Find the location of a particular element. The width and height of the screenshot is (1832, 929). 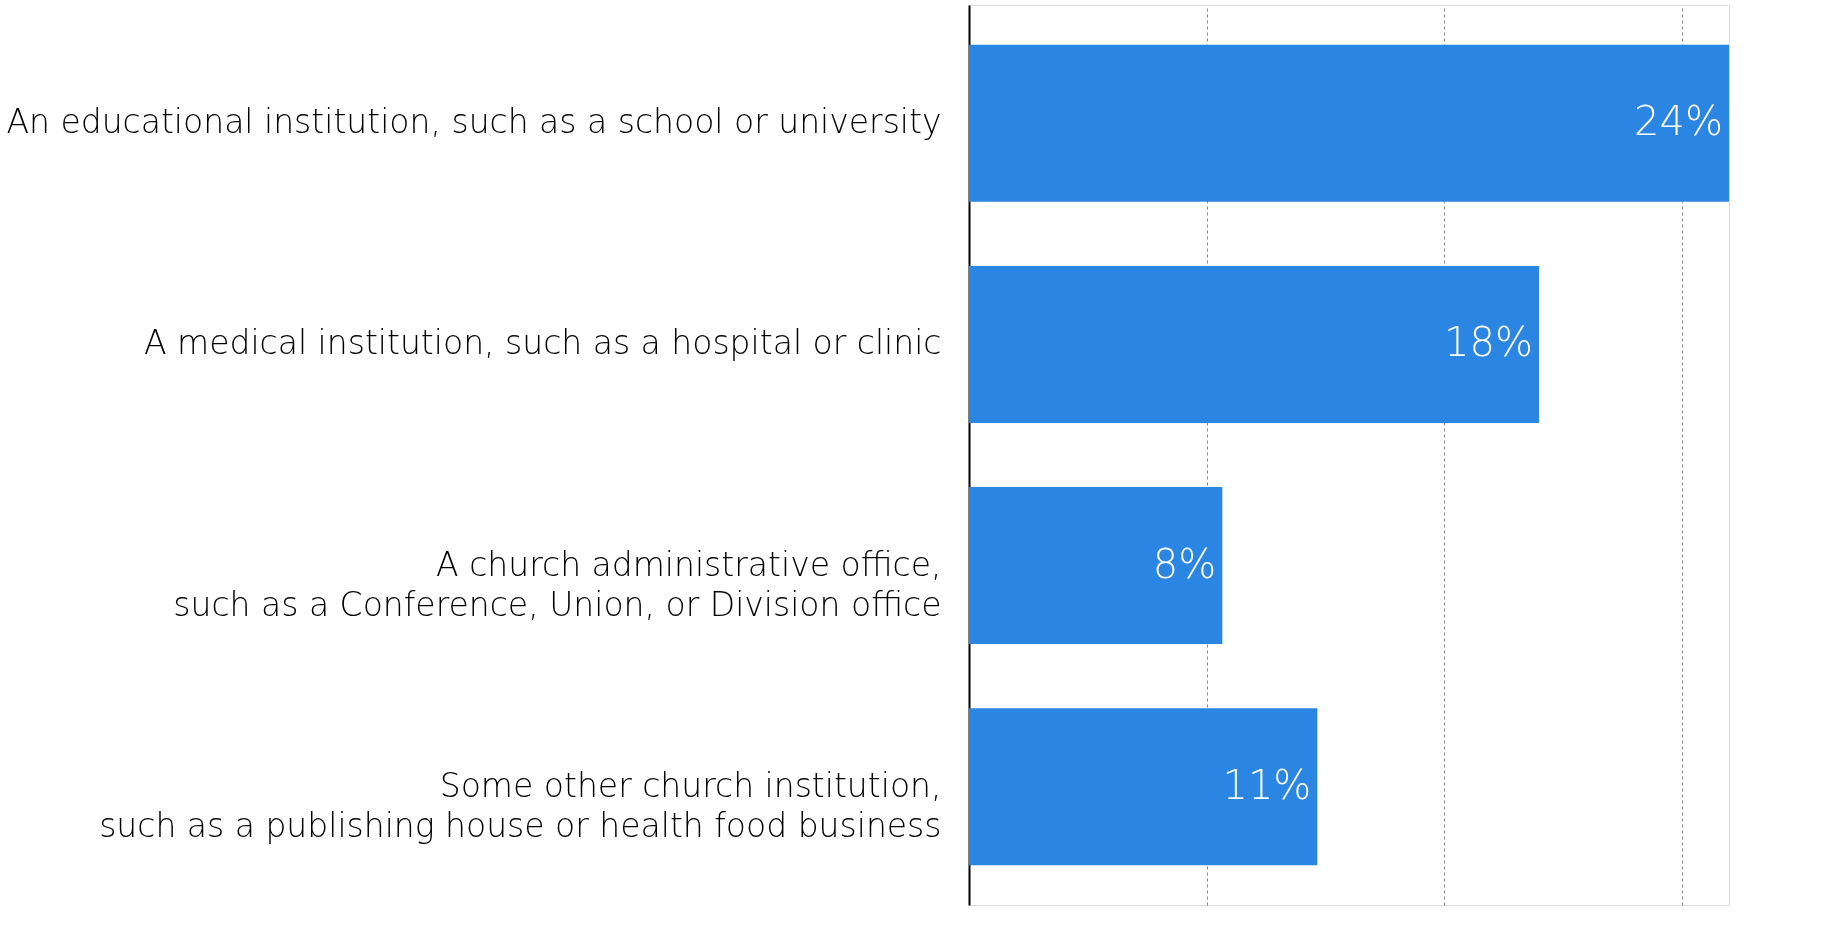

y-tick-label: A medical institution, such as a hospital or clinic is located at coordinates (542, 343).